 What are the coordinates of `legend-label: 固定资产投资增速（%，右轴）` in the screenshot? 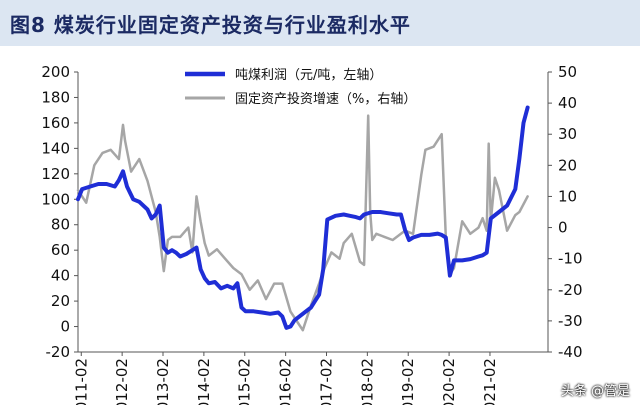 It's located at (325, 99).